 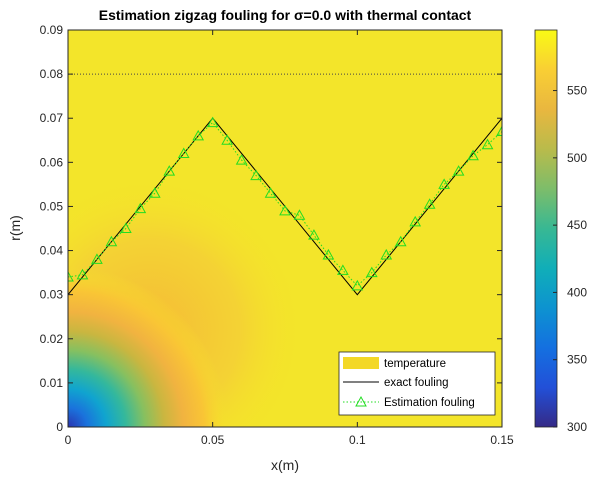 What do you see at coordinates (577, 427) in the screenshot?
I see `colorbar-tick-label: 300` at bounding box center [577, 427].